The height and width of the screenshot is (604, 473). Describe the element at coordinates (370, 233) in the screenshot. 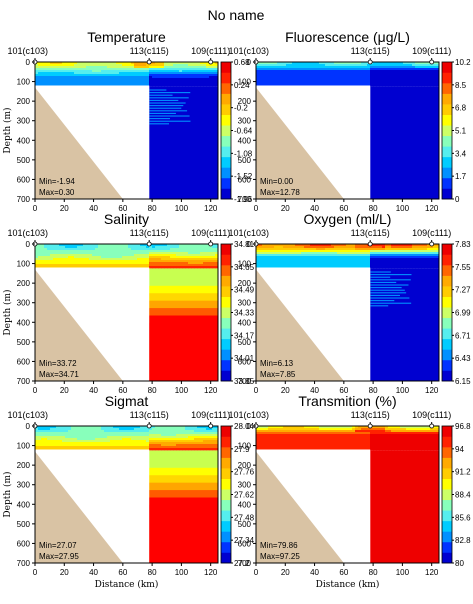

I see `station-label: 113(c115)` at that location.